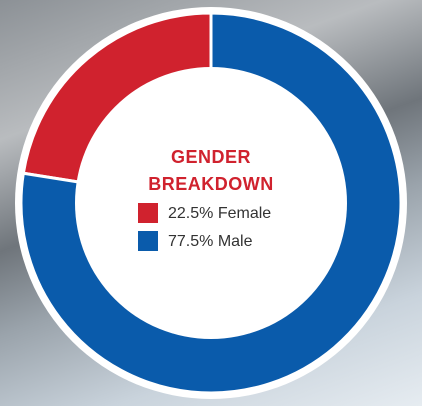 The image size is (422, 406). I want to click on chart-title: GENDER BREAKDOWN, so click(211, 170).